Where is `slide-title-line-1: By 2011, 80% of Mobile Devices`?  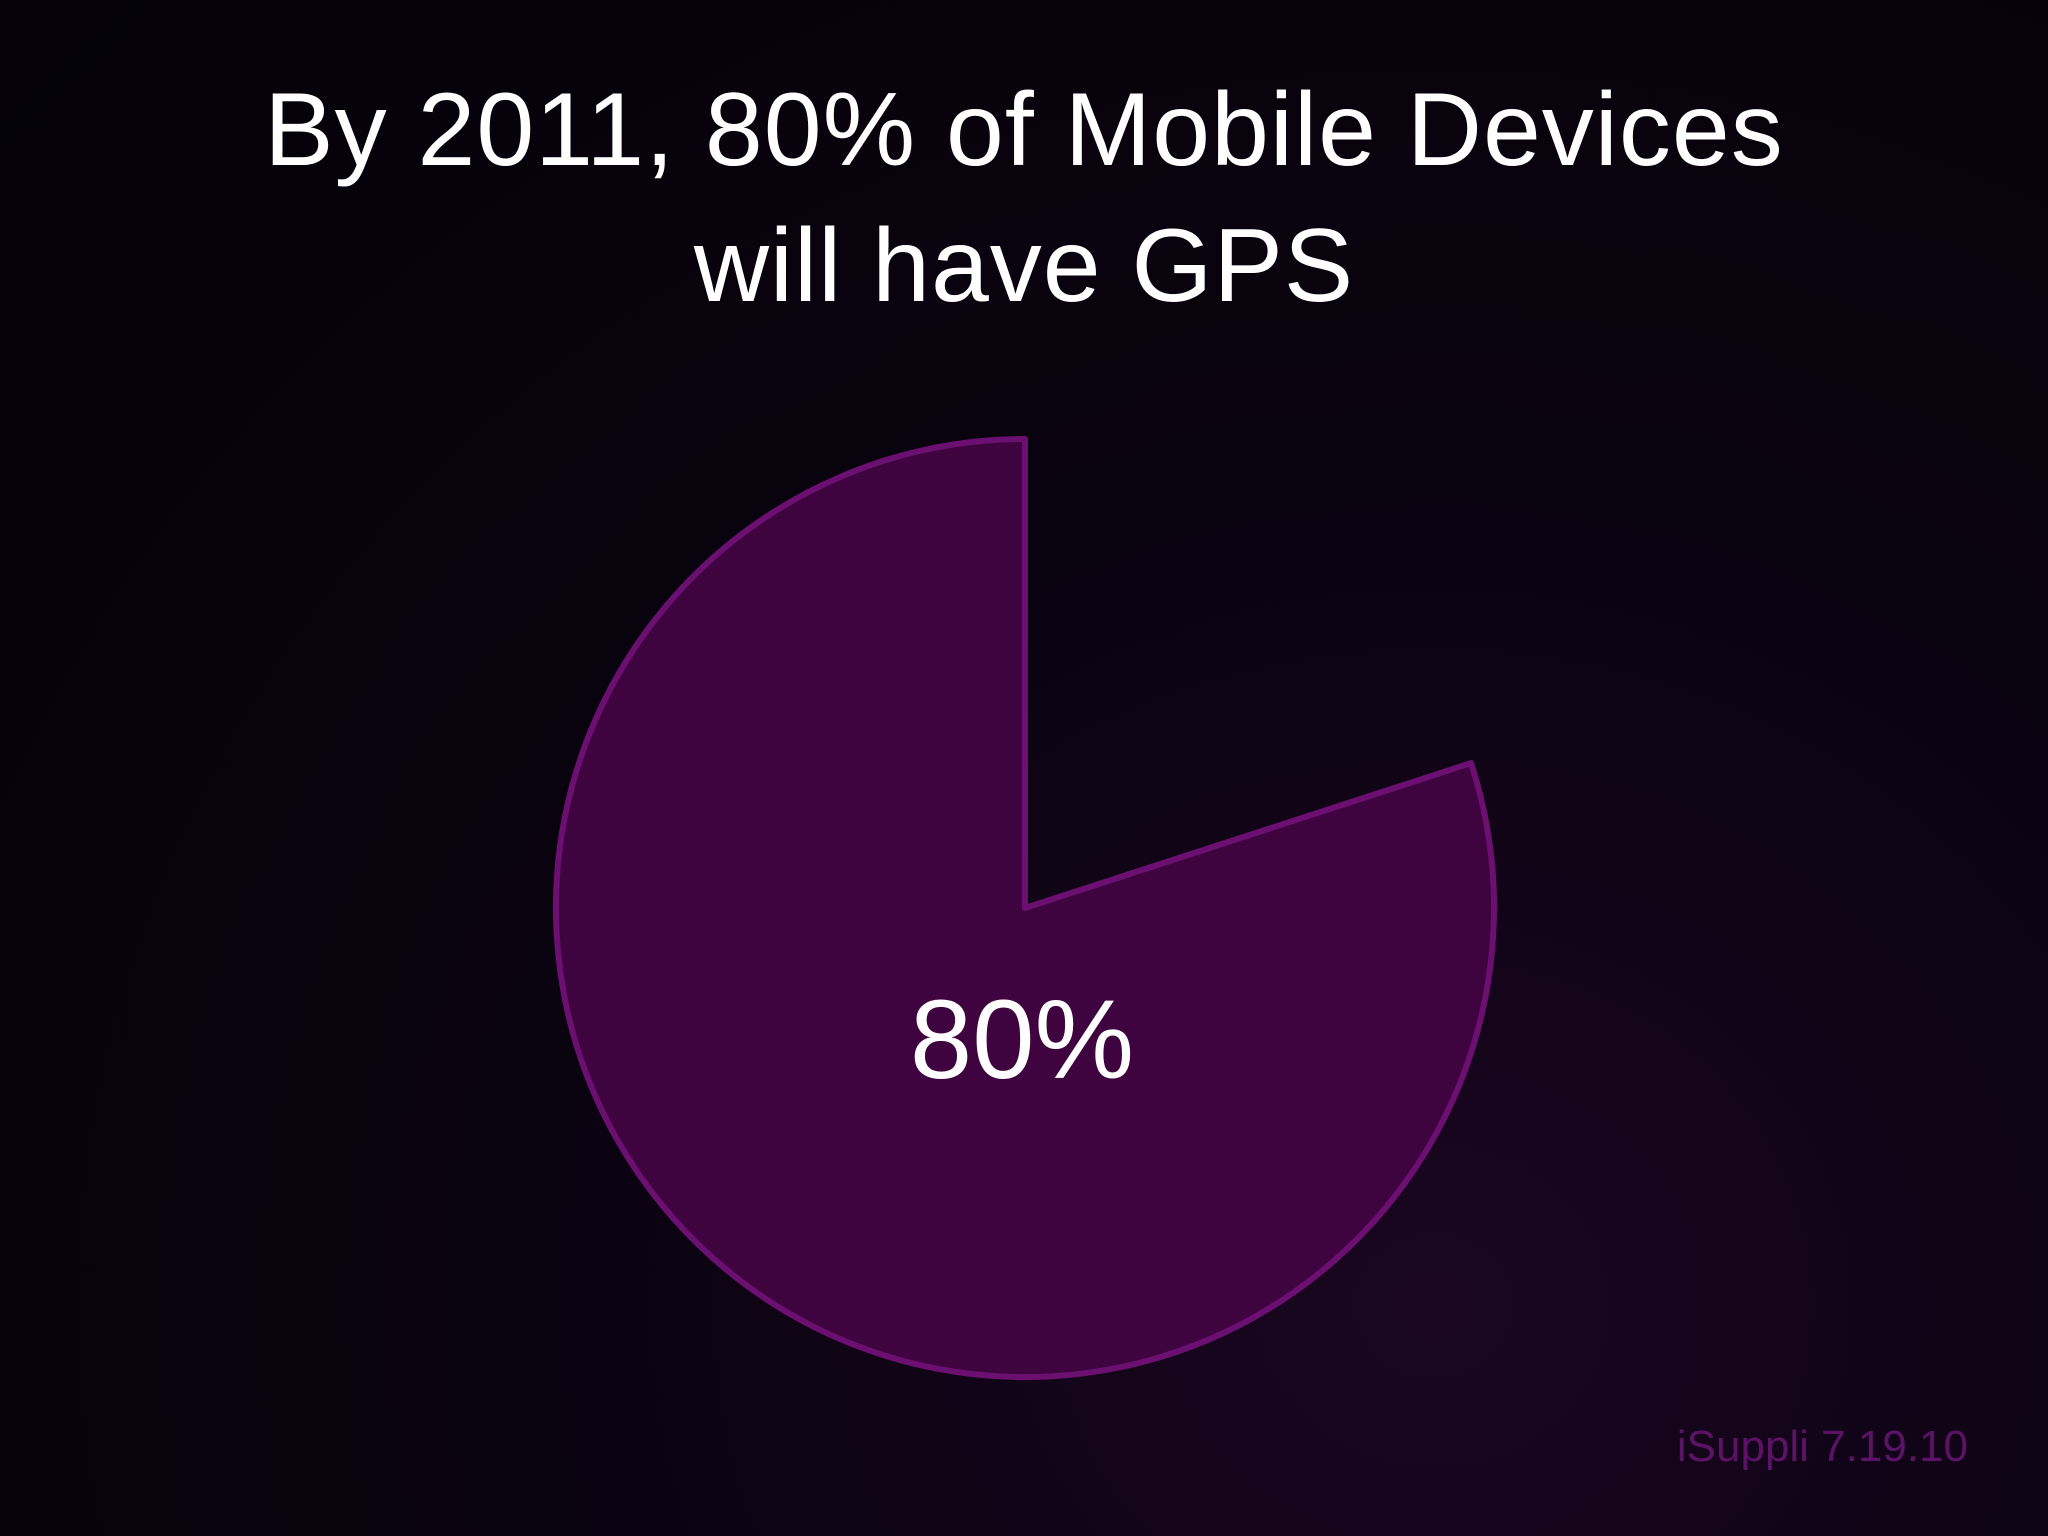
slide-title-line-1: By 2011, 80% of Mobile Devices is located at coordinates (1024, 130).